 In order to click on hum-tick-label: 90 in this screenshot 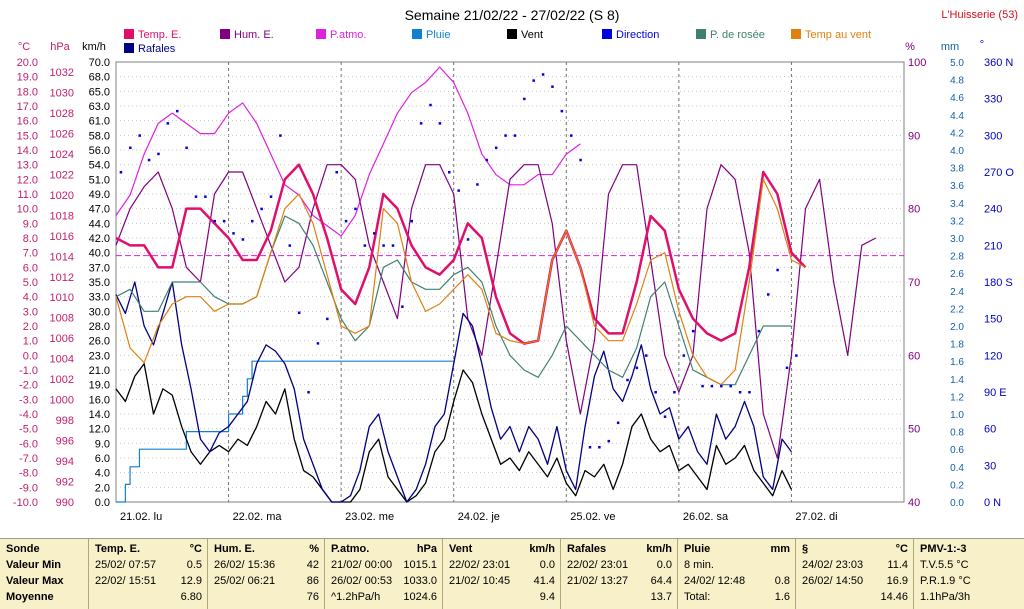, I will do `click(914, 136)`.